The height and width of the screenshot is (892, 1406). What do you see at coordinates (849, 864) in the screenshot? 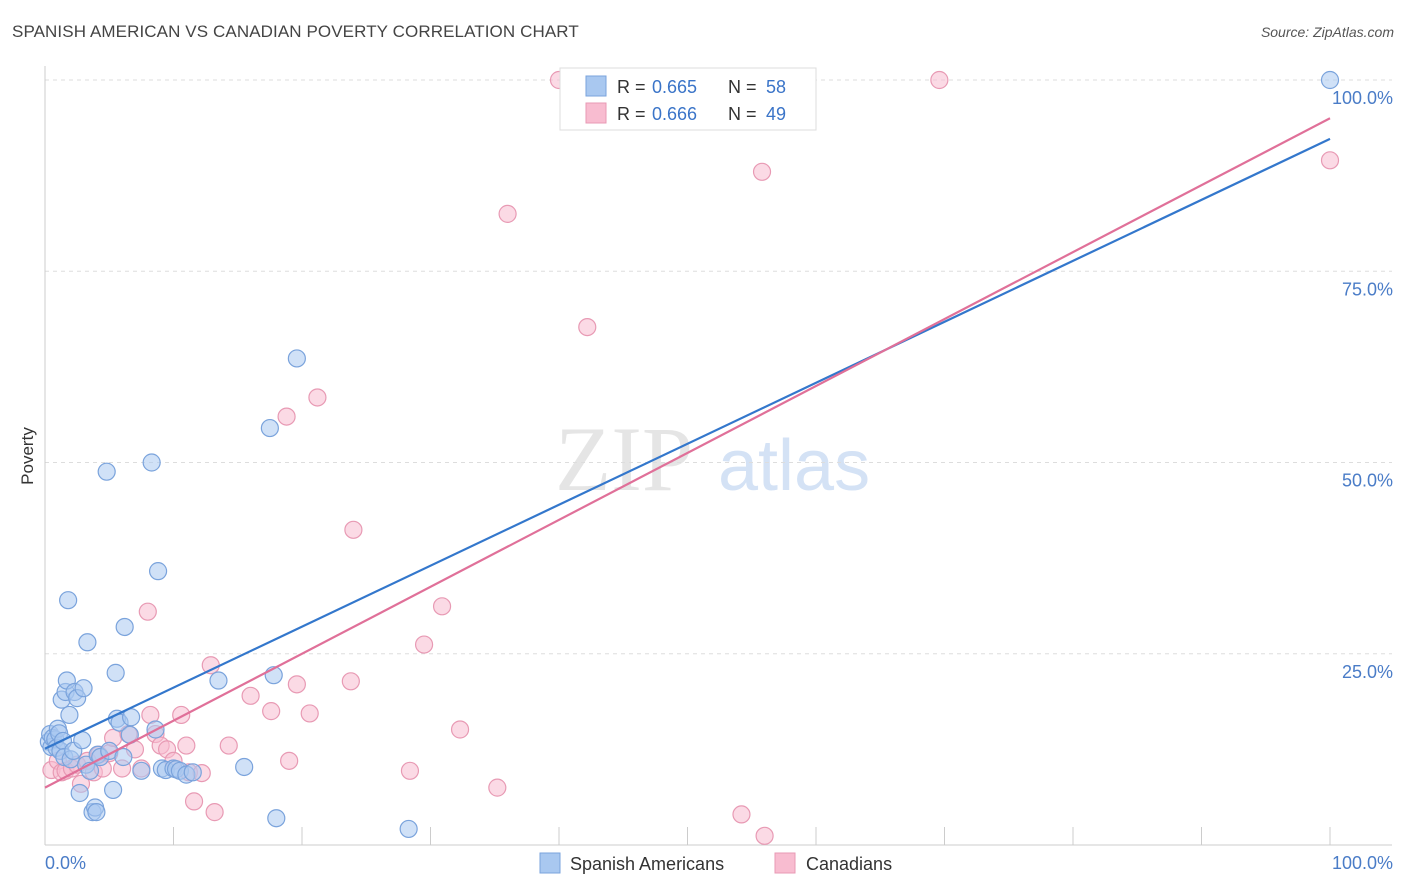
I see `legend-bottom-label-canadians: Canadians` at bounding box center [849, 864].